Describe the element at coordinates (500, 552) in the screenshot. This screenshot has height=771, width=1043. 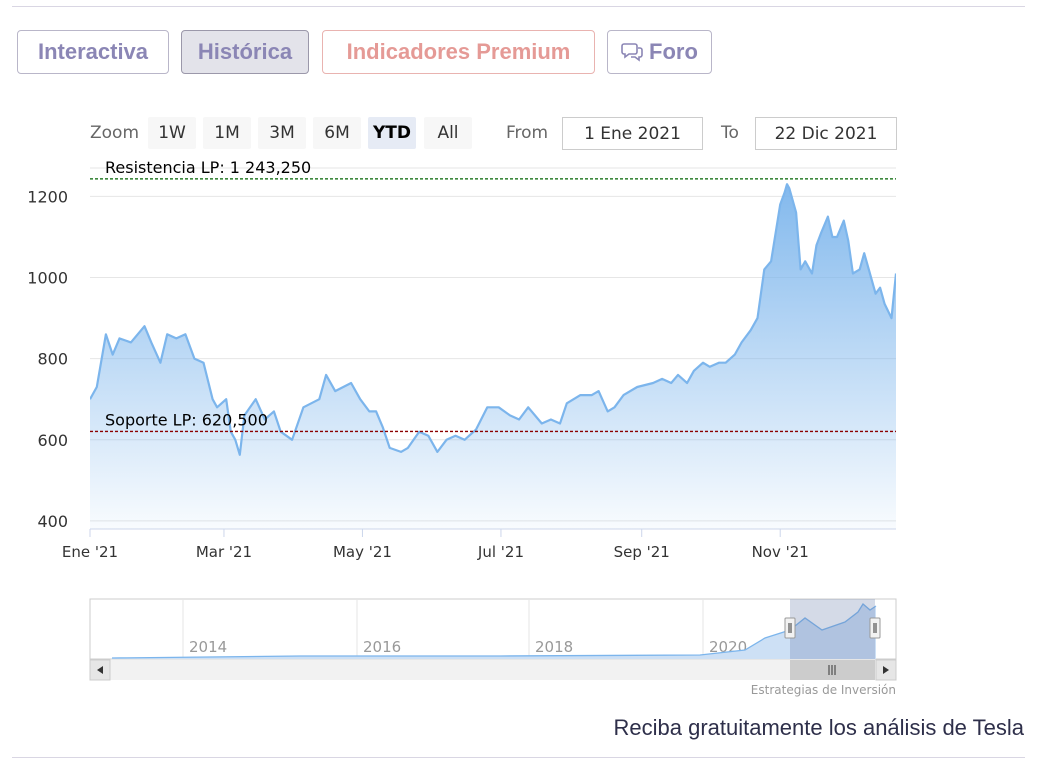
I see `x-tick-label: Jul '21` at that location.